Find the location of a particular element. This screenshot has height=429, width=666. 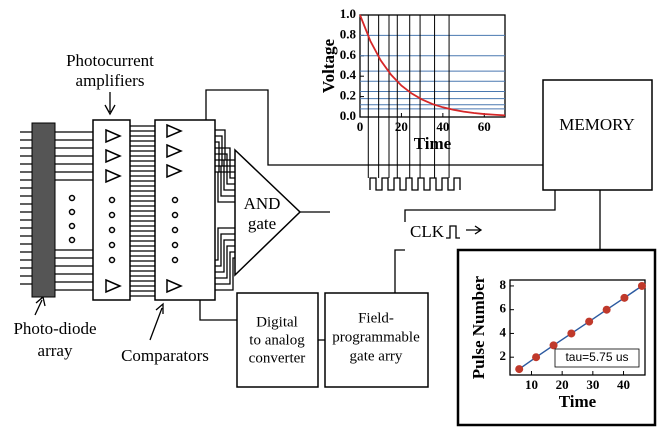

x-tick-label: 60 is located at coordinates (484, 126).